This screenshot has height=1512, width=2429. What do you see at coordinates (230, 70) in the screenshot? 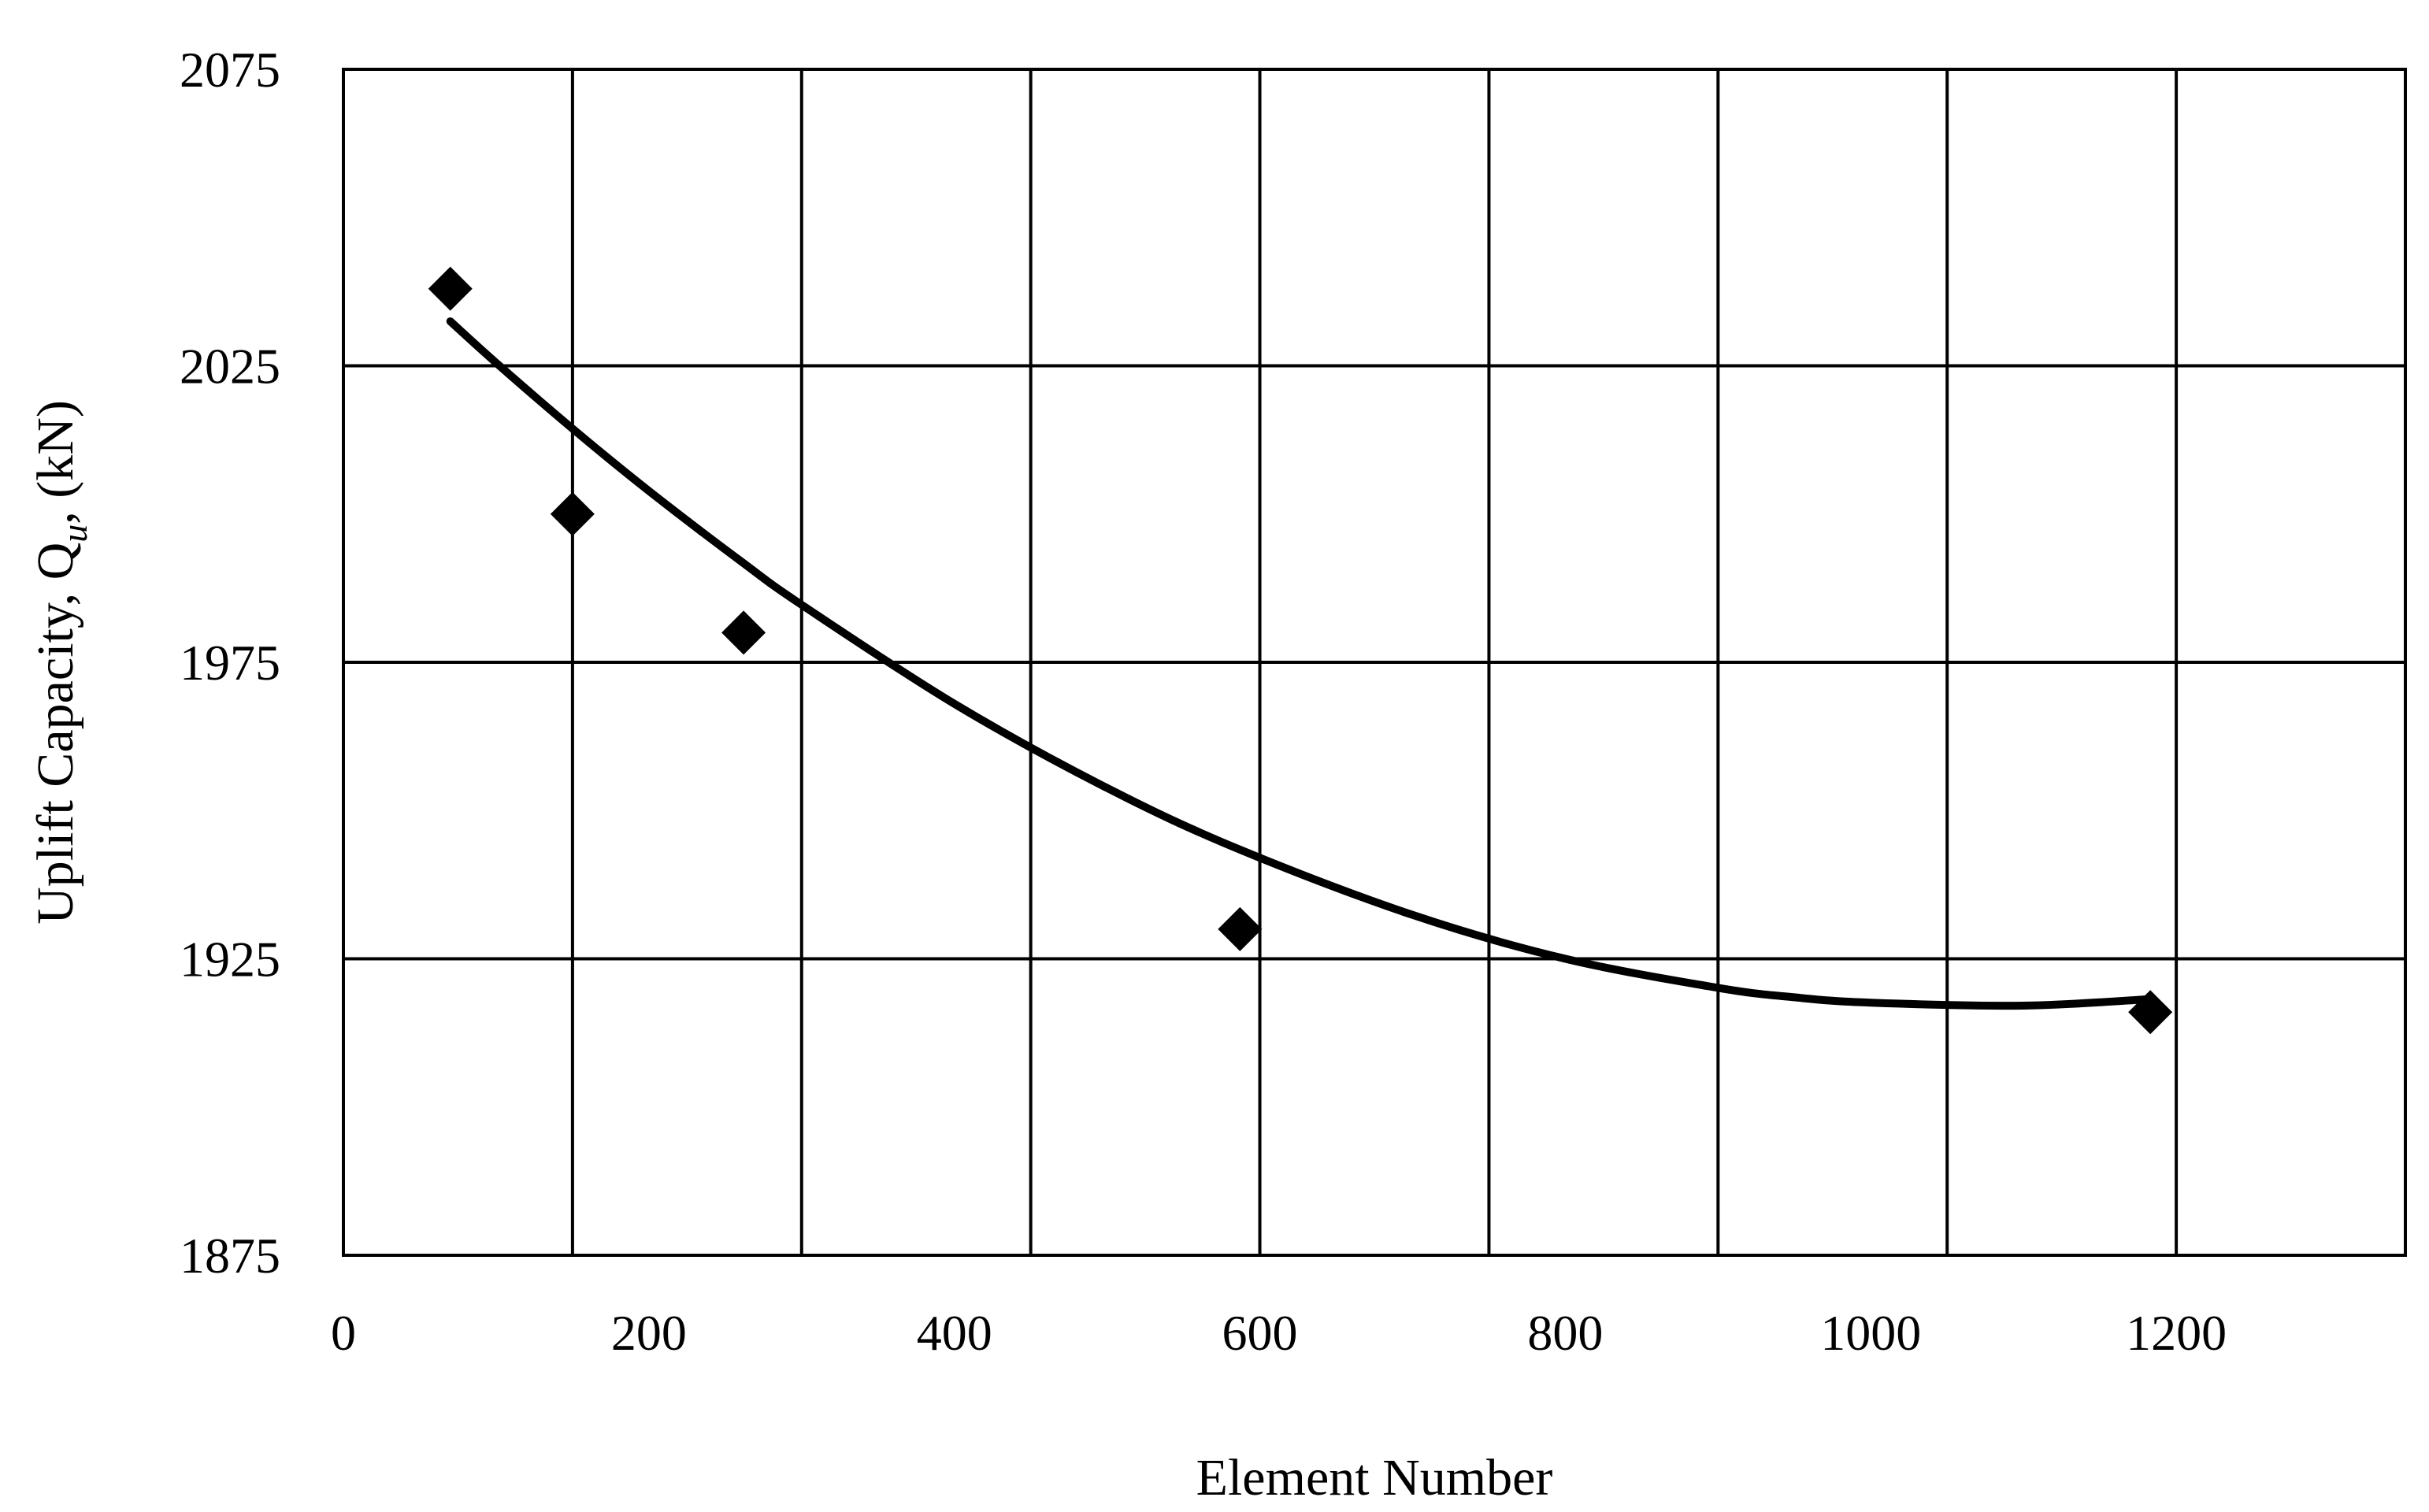
I see `y-tick-label: 2075` at bounding box center [230, 70].